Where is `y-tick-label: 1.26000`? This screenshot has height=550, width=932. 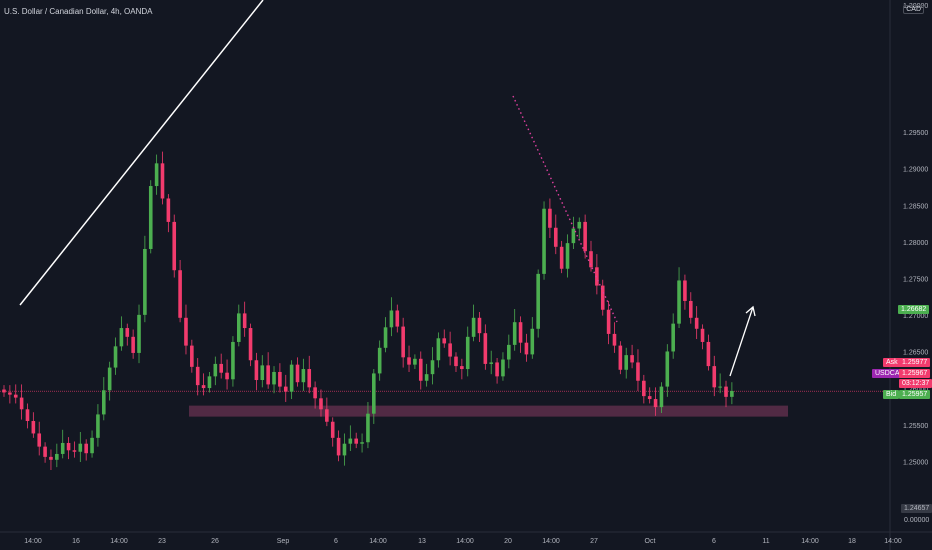 y-tick-label: 1.26000 is located at coordinates (915, 389).